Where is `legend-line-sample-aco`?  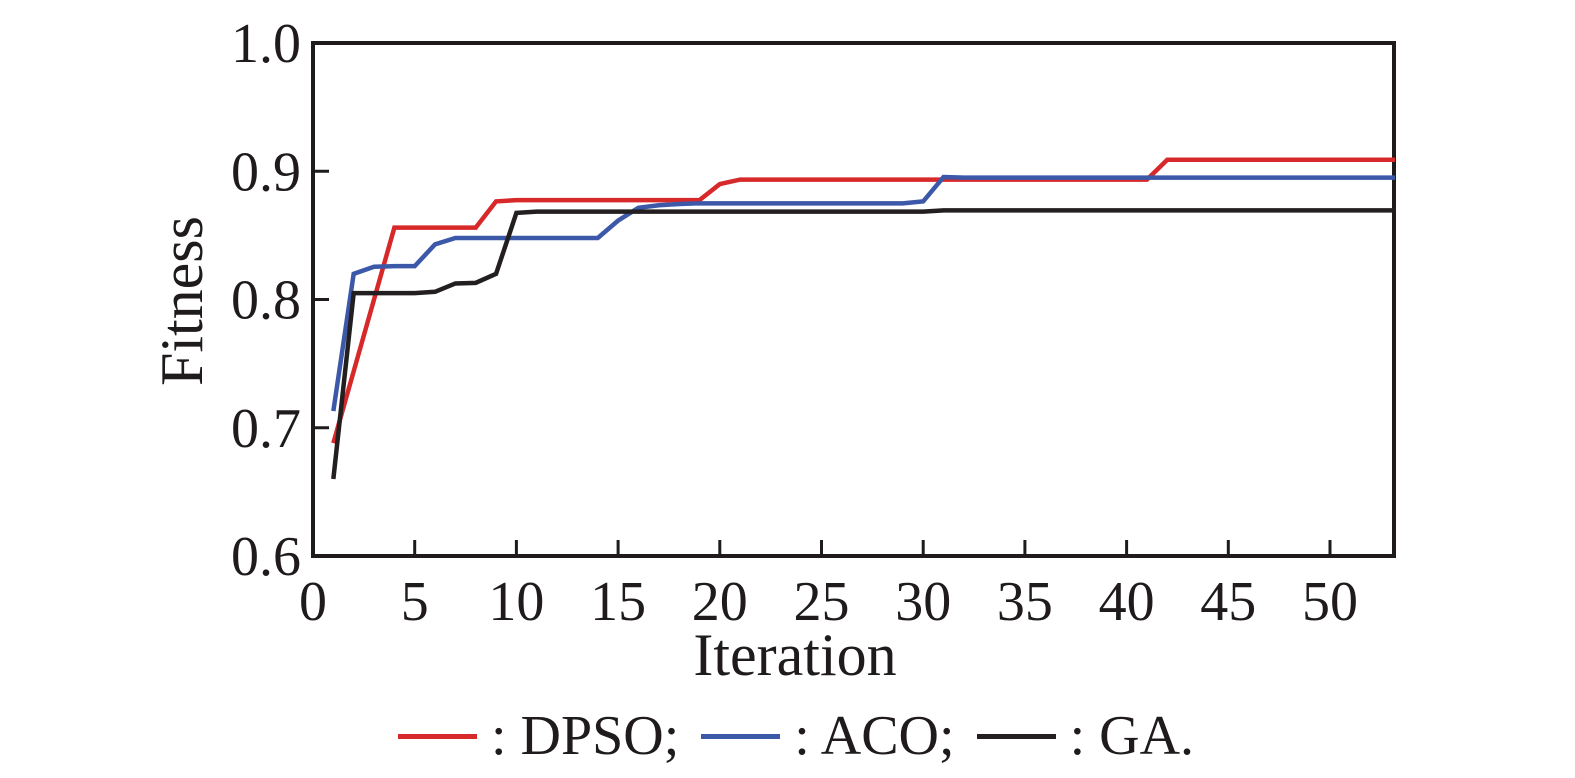 legend-line-sample-aco is located at coordinates (741, 736).